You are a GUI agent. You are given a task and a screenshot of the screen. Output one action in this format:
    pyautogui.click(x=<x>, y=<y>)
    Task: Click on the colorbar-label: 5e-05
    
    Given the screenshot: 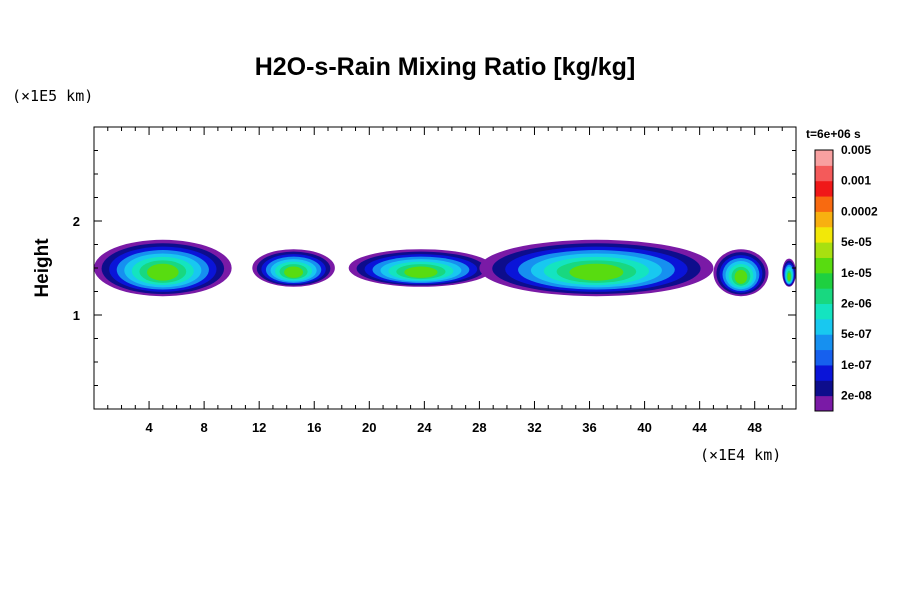 What is the action you would take?
    pyautogui.click(x=856, y=242)
    